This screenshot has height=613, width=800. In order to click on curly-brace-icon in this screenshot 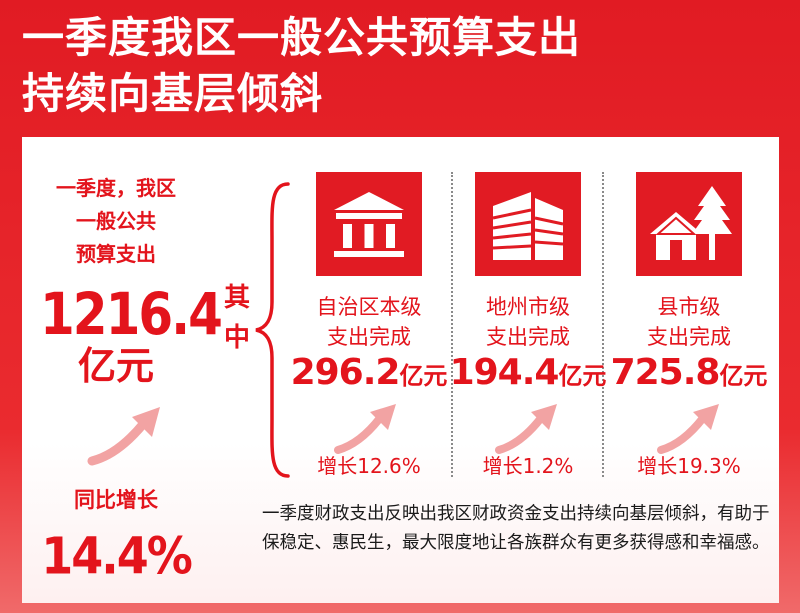, I will do `click(272, 330)`.